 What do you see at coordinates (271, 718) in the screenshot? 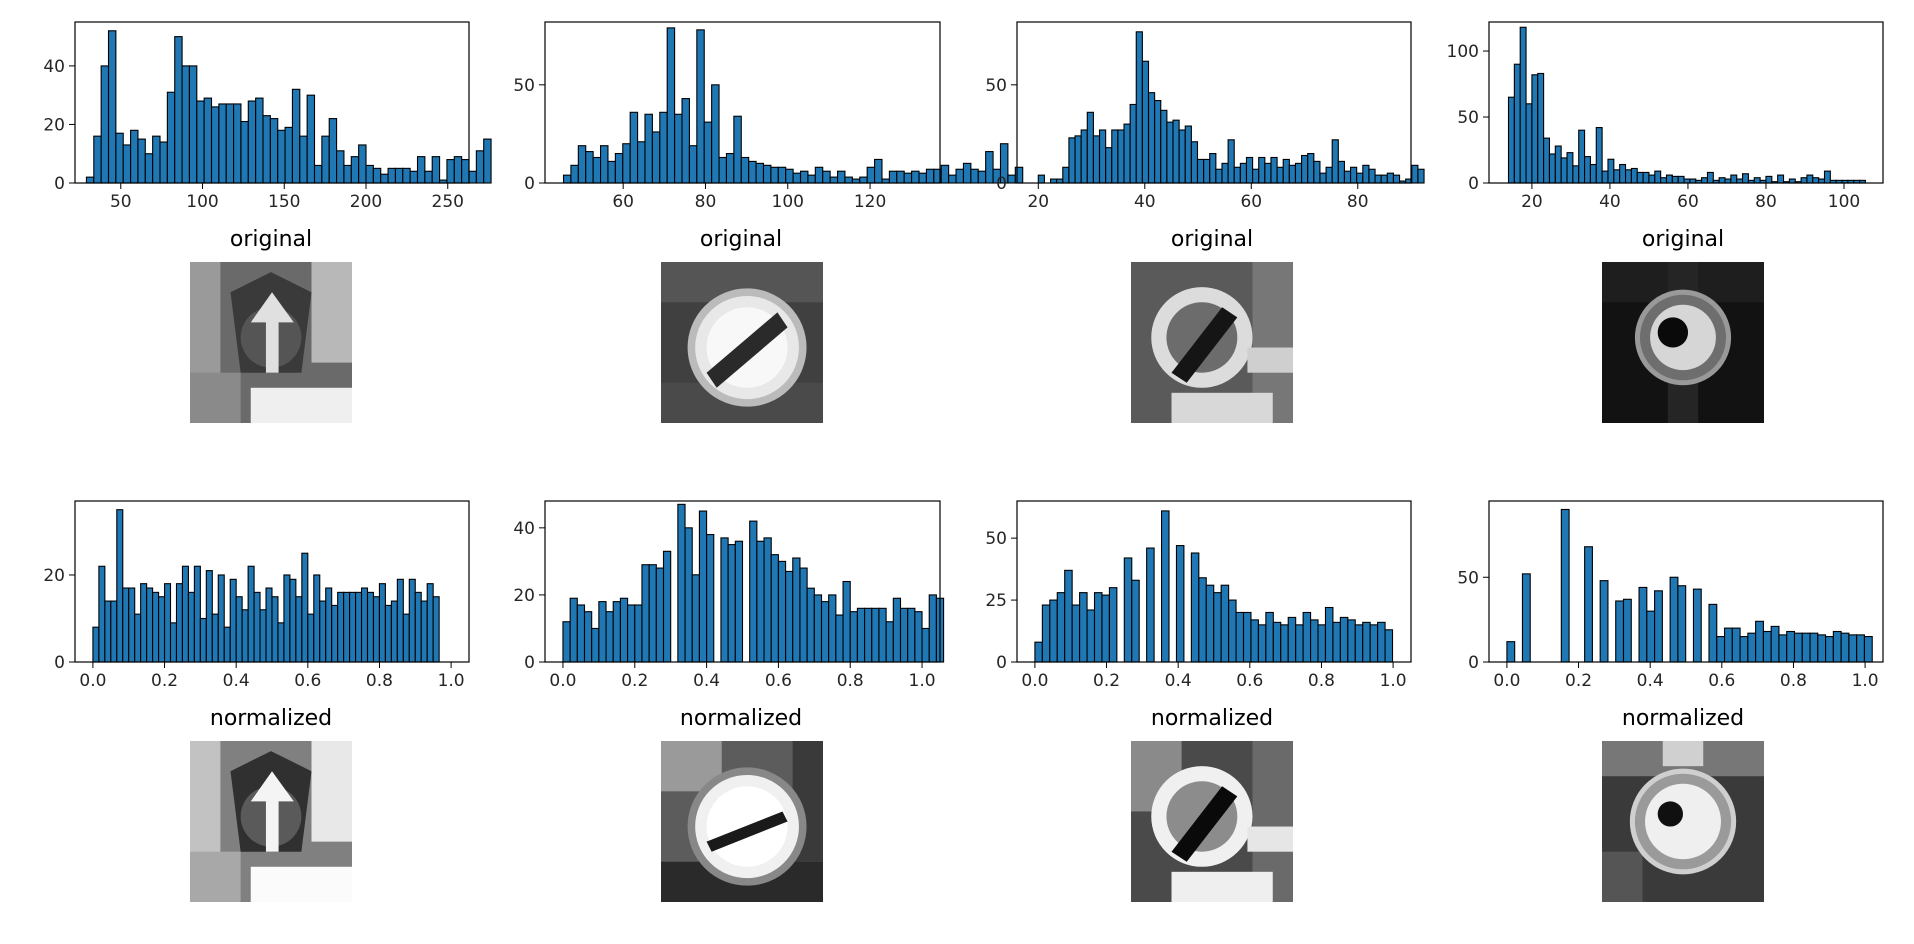
I see `caption-normalized-1: normalized` at bounding box center [271, 718].